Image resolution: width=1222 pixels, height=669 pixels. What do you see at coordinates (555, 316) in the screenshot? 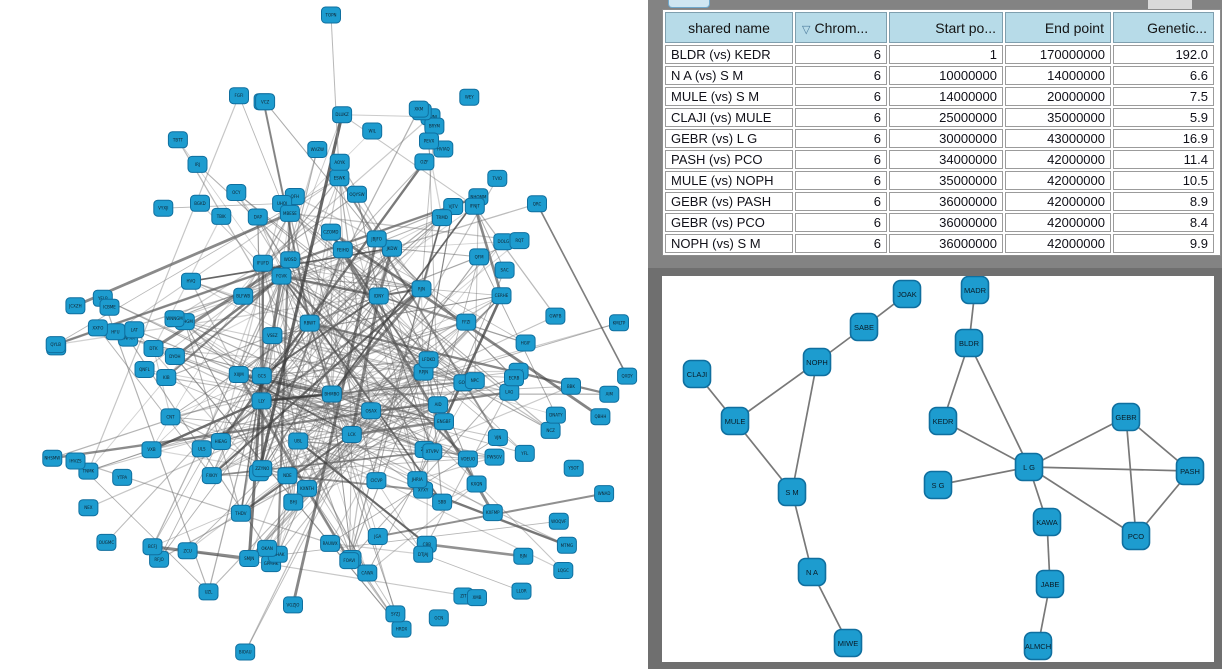
I see `network-node: GWFB` at bounding box center [555, 316].